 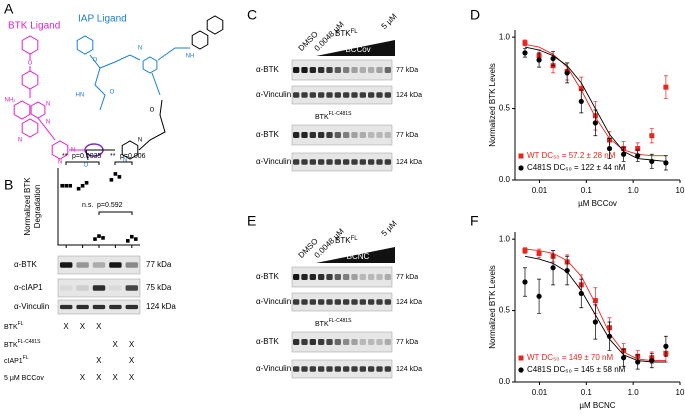 I want to click on y-tick-label: 0.0, so click(x=505, y=179).